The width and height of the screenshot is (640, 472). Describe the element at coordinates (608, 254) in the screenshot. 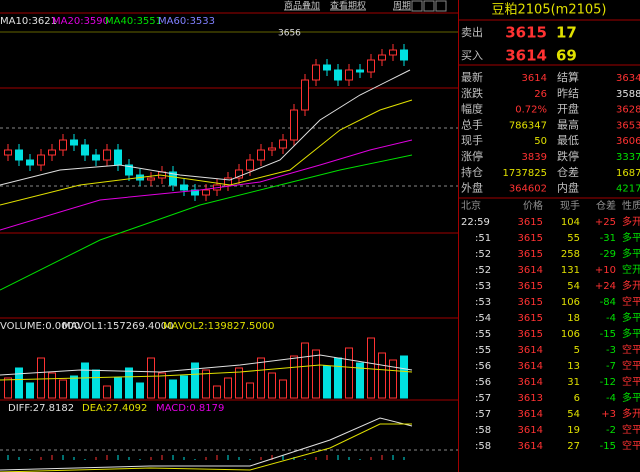

I see `tick-change: -29` at that location.